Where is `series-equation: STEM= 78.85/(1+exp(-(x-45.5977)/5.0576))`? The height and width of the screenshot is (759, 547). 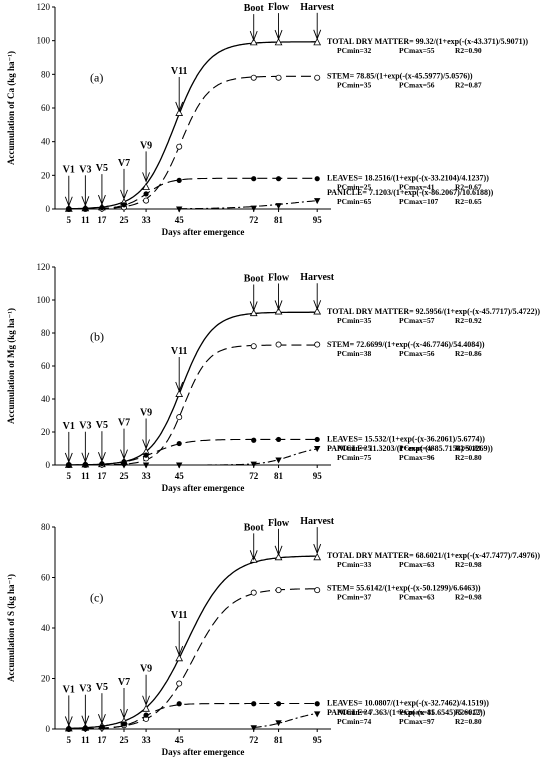
series-equation: STEM= 78.85/(1+exp(-(x-45.5977)/5.0576)) is located at coordinates (400, 75).